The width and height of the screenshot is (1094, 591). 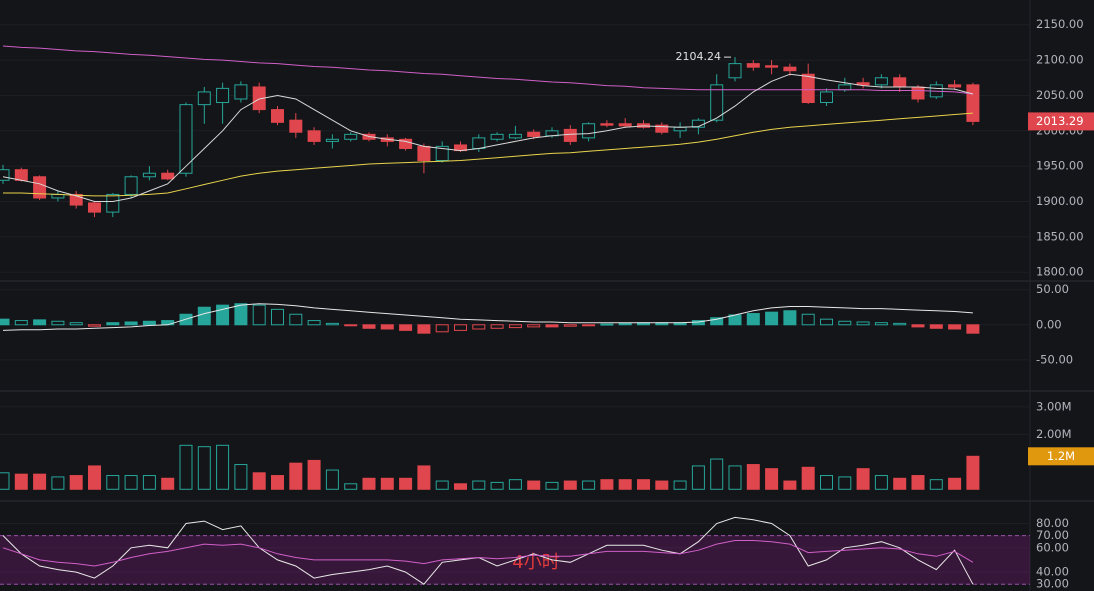 I want to click on y-tick-label: 2100.00, so click(x=1060, y=60).